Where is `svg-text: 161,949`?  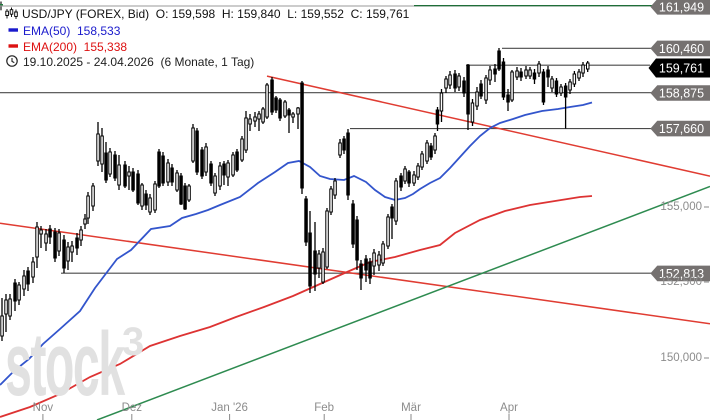 svg-text: 161,949 is located at coordinates (681, 7).